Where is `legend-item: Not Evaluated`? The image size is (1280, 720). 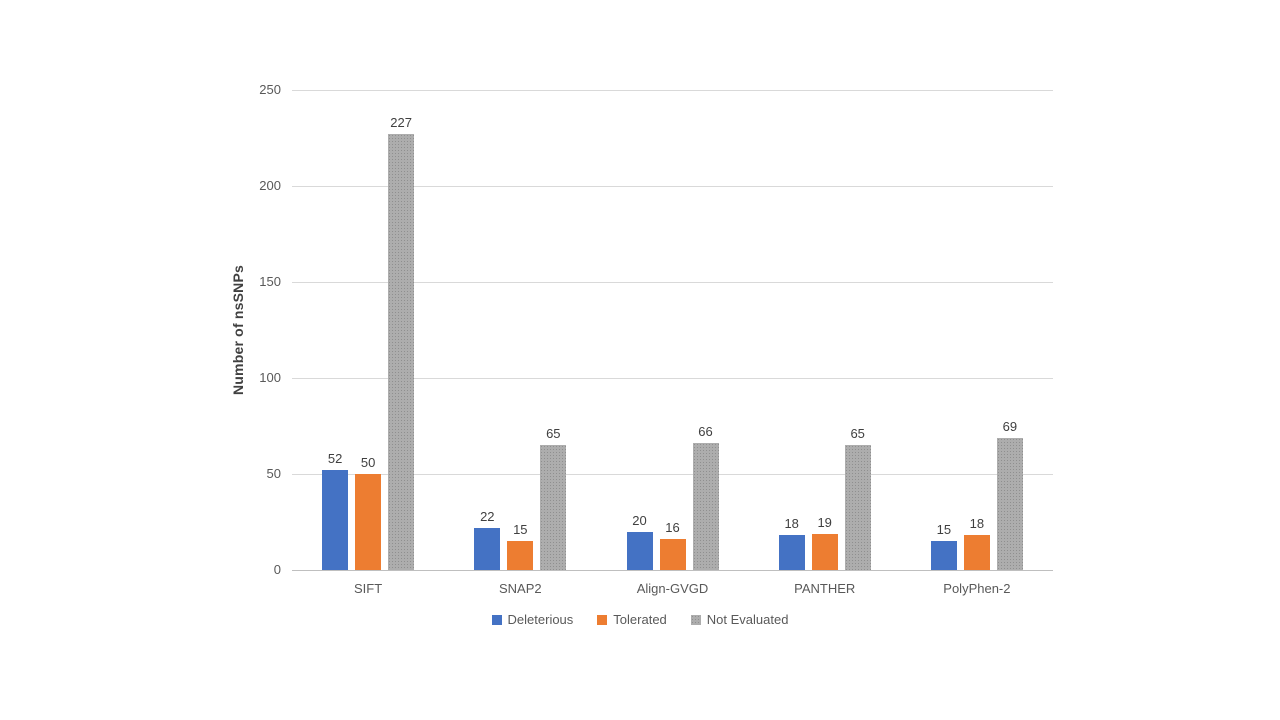
legend-item: Not Evaluated is located at coordinates (739, 619).